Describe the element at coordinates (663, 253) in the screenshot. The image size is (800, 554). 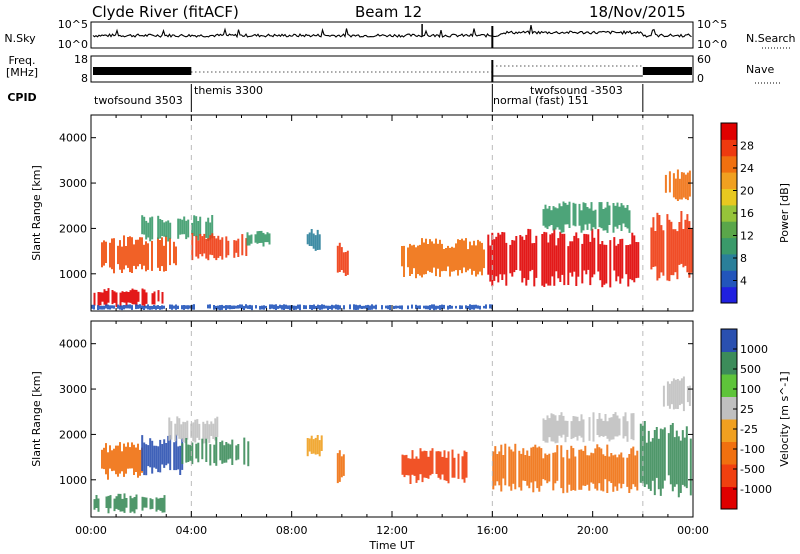
I see `power-region-10-strip` at that location.